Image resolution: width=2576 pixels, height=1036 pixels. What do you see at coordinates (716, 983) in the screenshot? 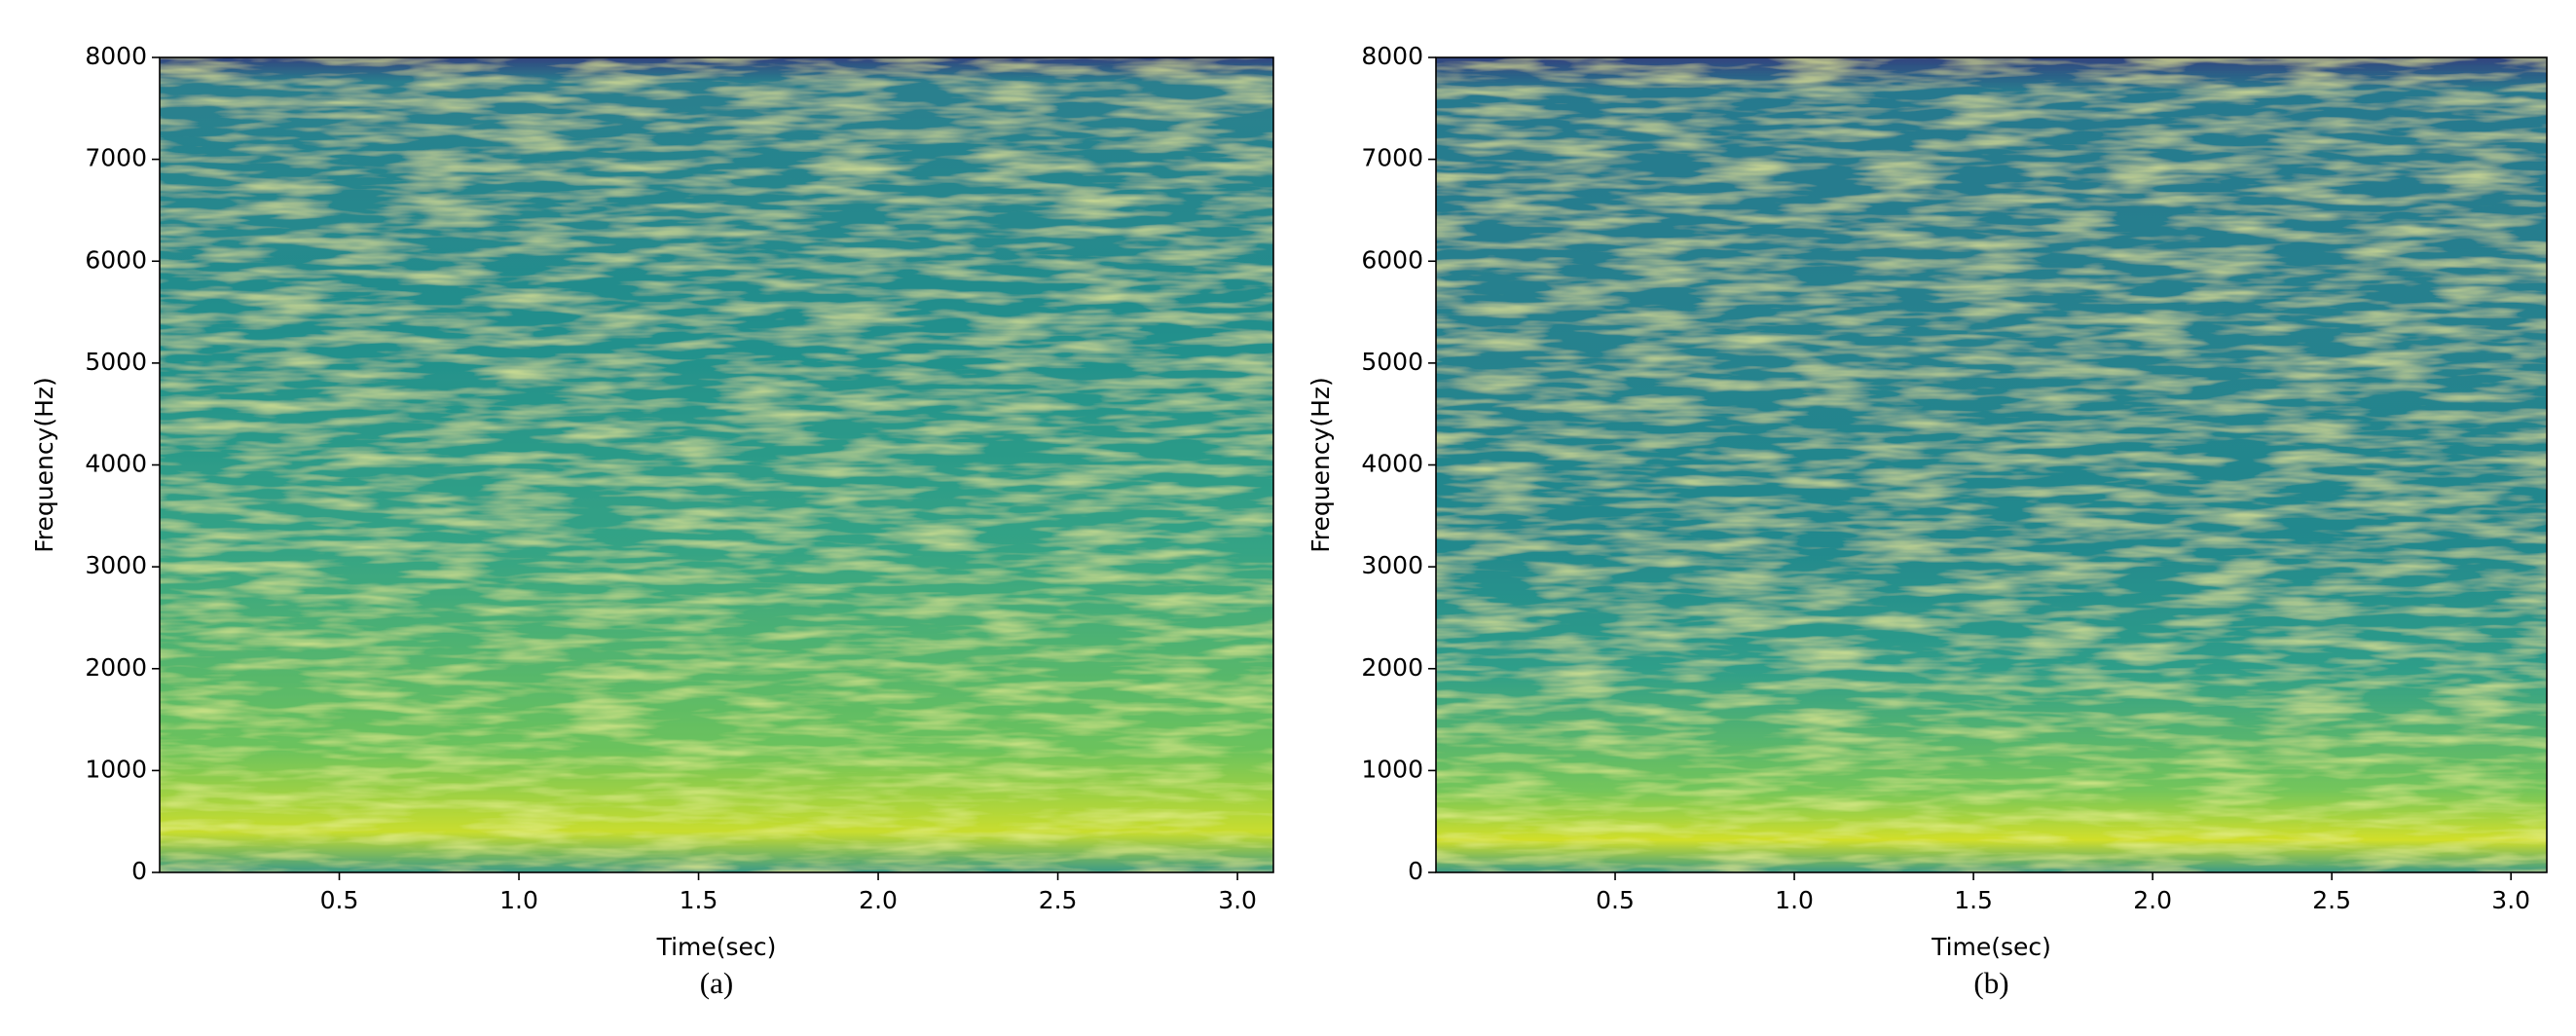
I see `caption: (a)` at bounding box center [716, 983].